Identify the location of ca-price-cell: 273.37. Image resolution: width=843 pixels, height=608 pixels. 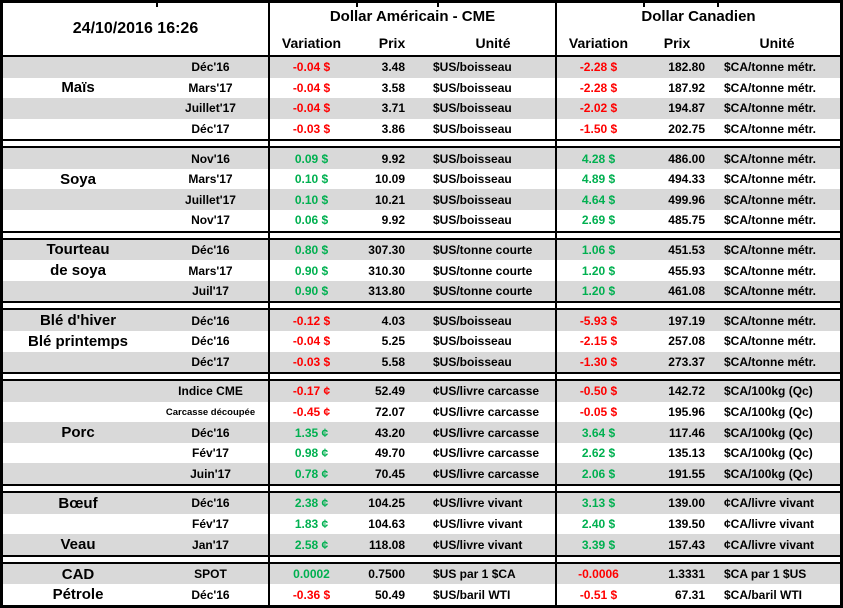
(686, 361).